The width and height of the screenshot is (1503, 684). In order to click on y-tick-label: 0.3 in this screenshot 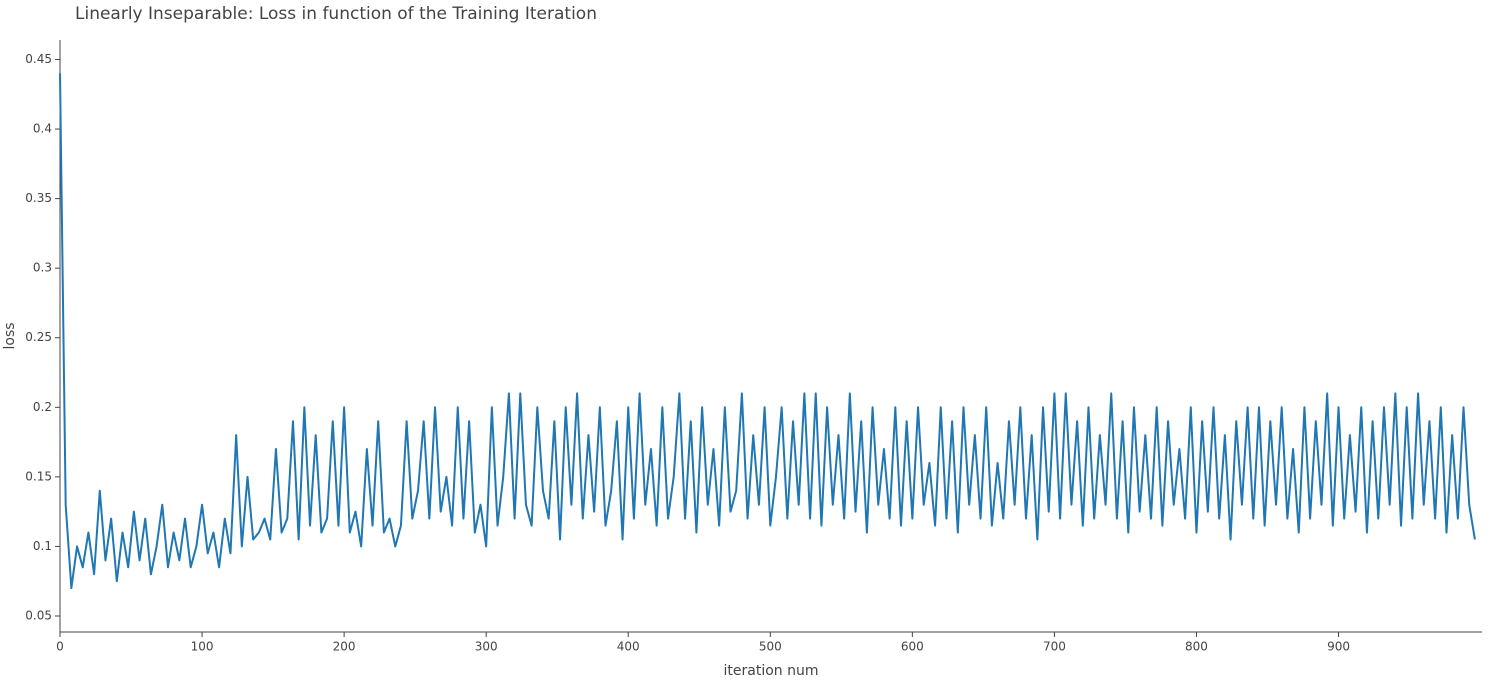, I will do `click(42, 268)`.